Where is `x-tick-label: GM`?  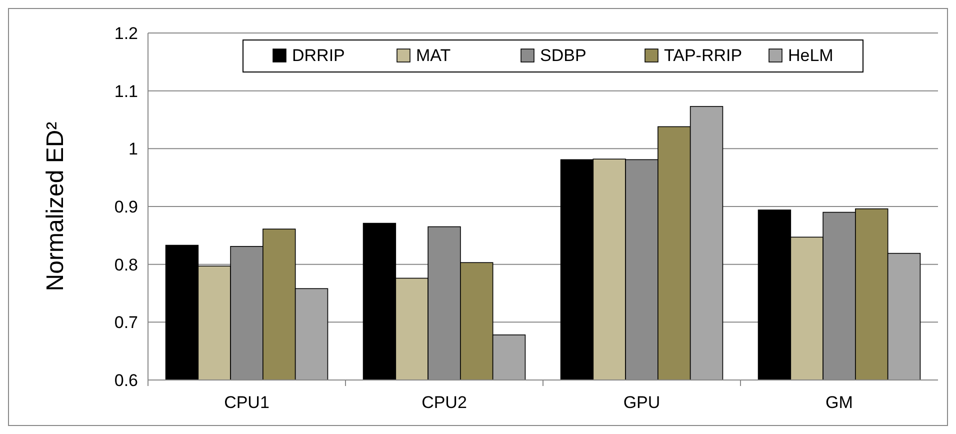
x-tick-label: GM is located at coordinates (839, 402).